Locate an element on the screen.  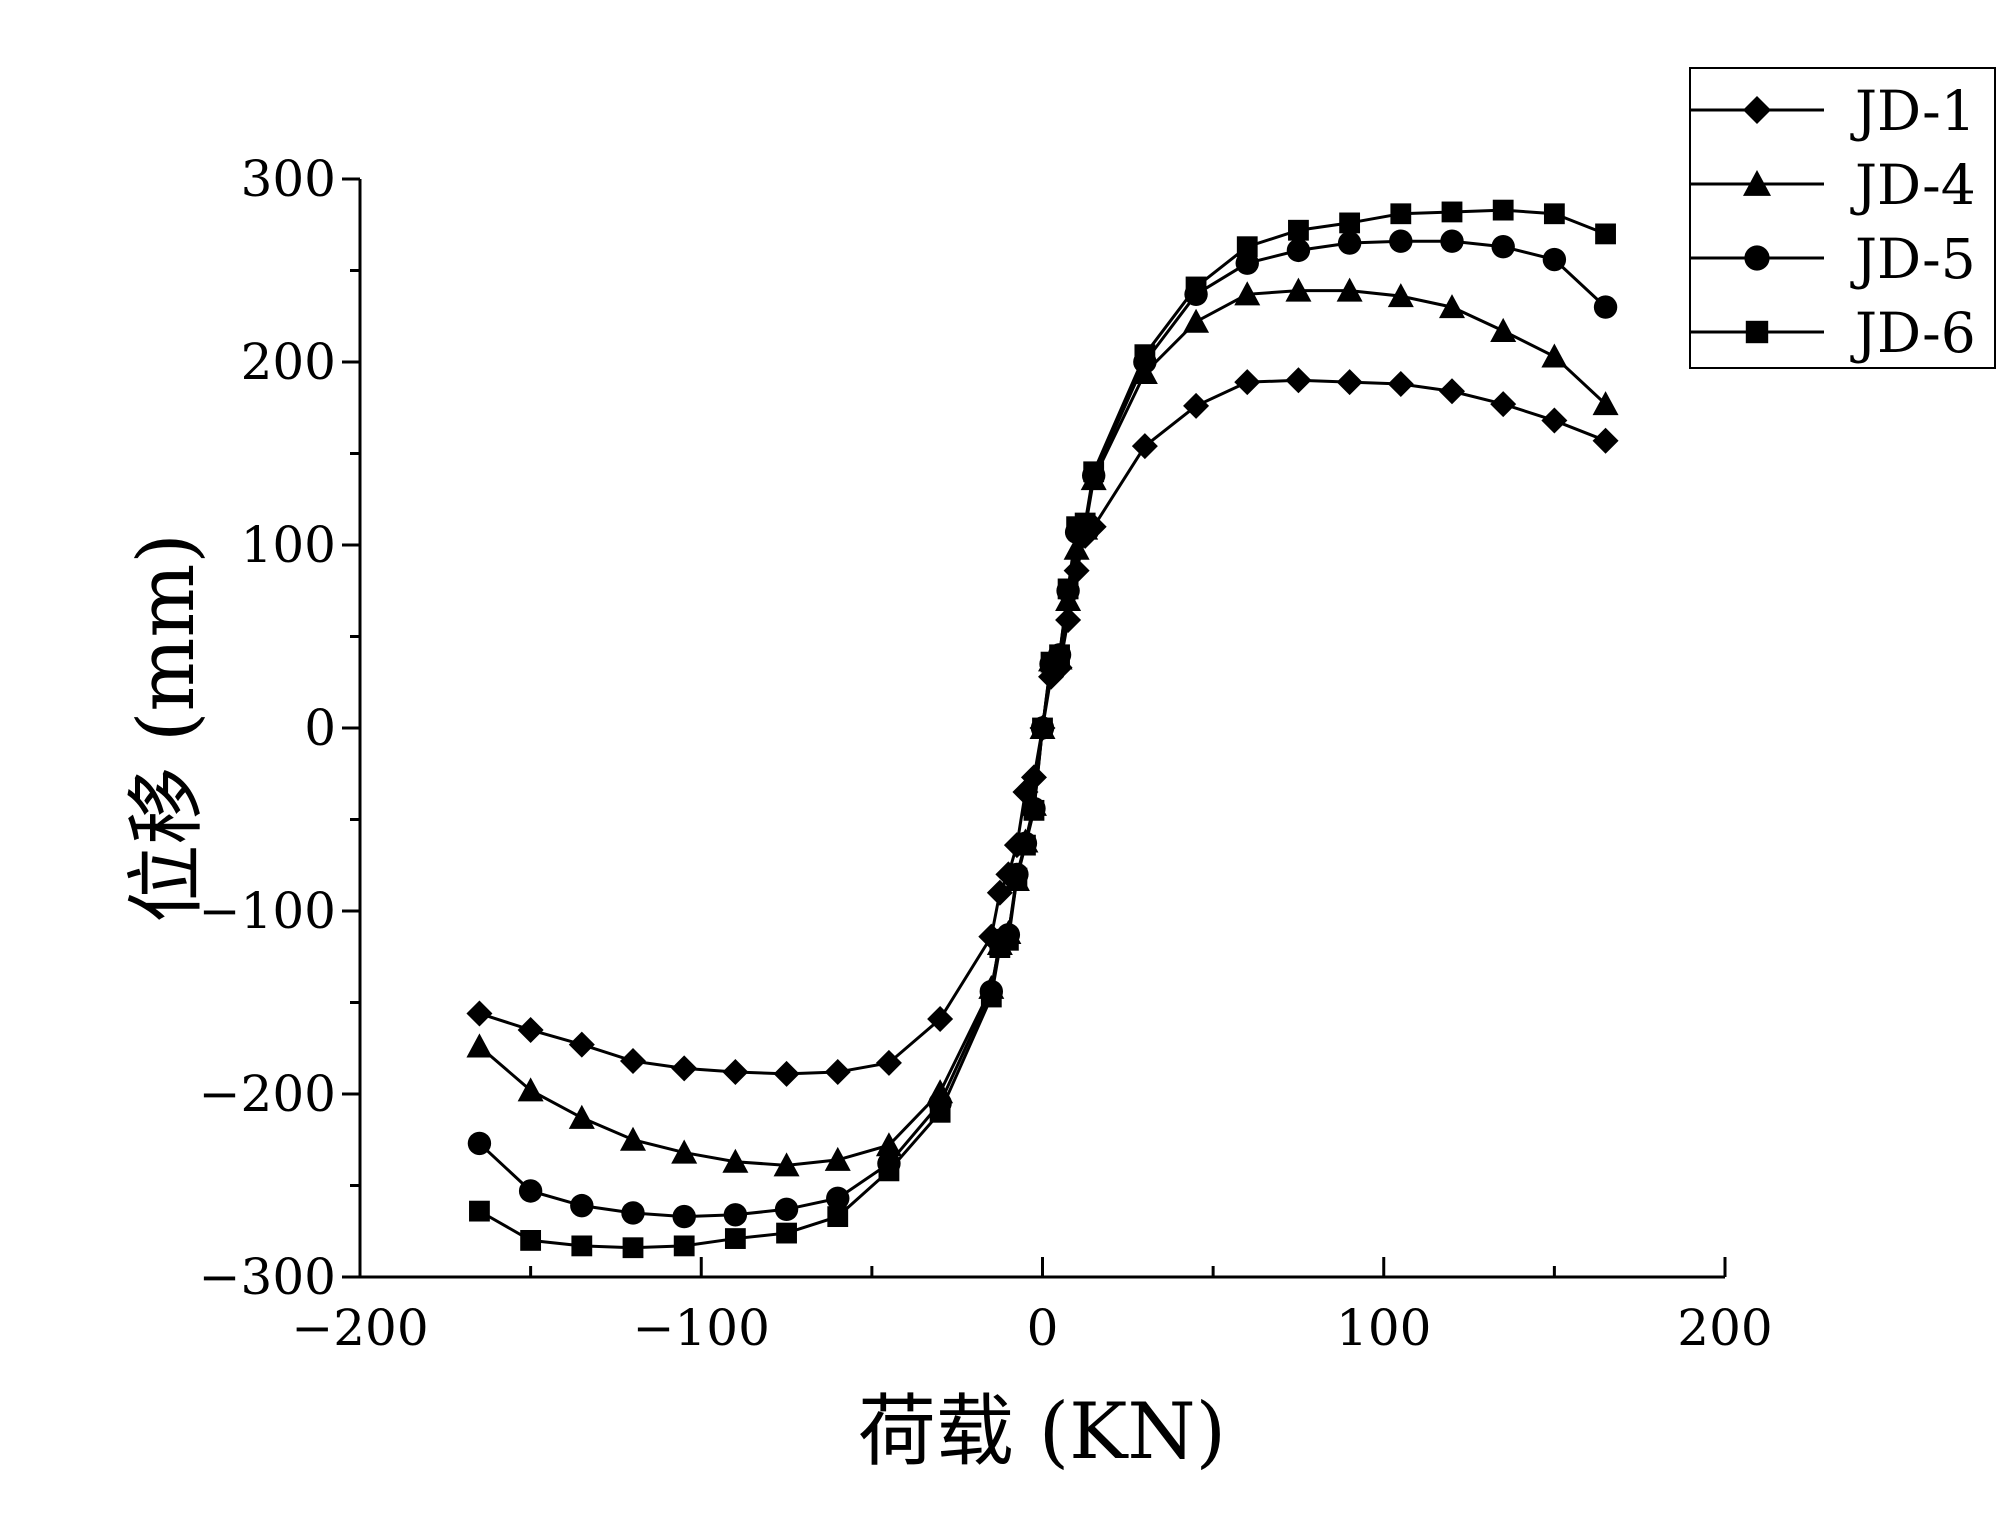
legend-label: JD-4 is located at coordinates (1913, 185).